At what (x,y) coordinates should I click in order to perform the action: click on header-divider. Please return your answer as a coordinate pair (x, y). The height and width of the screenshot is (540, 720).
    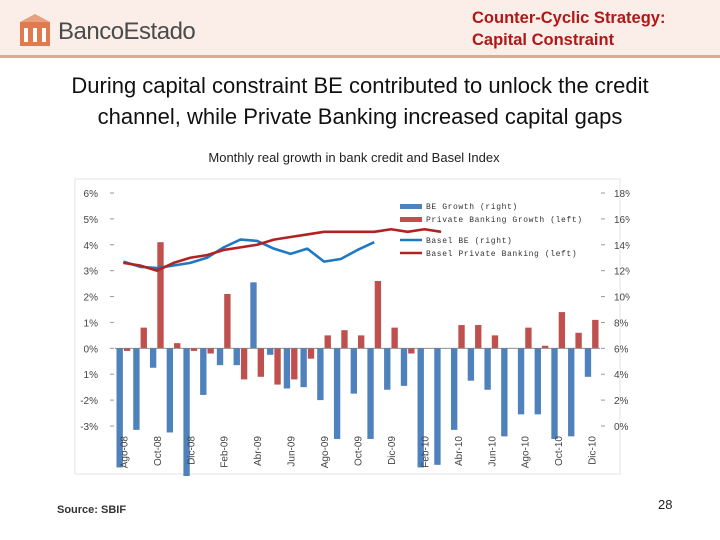
    Looking at the image, I should click on (360, 56).